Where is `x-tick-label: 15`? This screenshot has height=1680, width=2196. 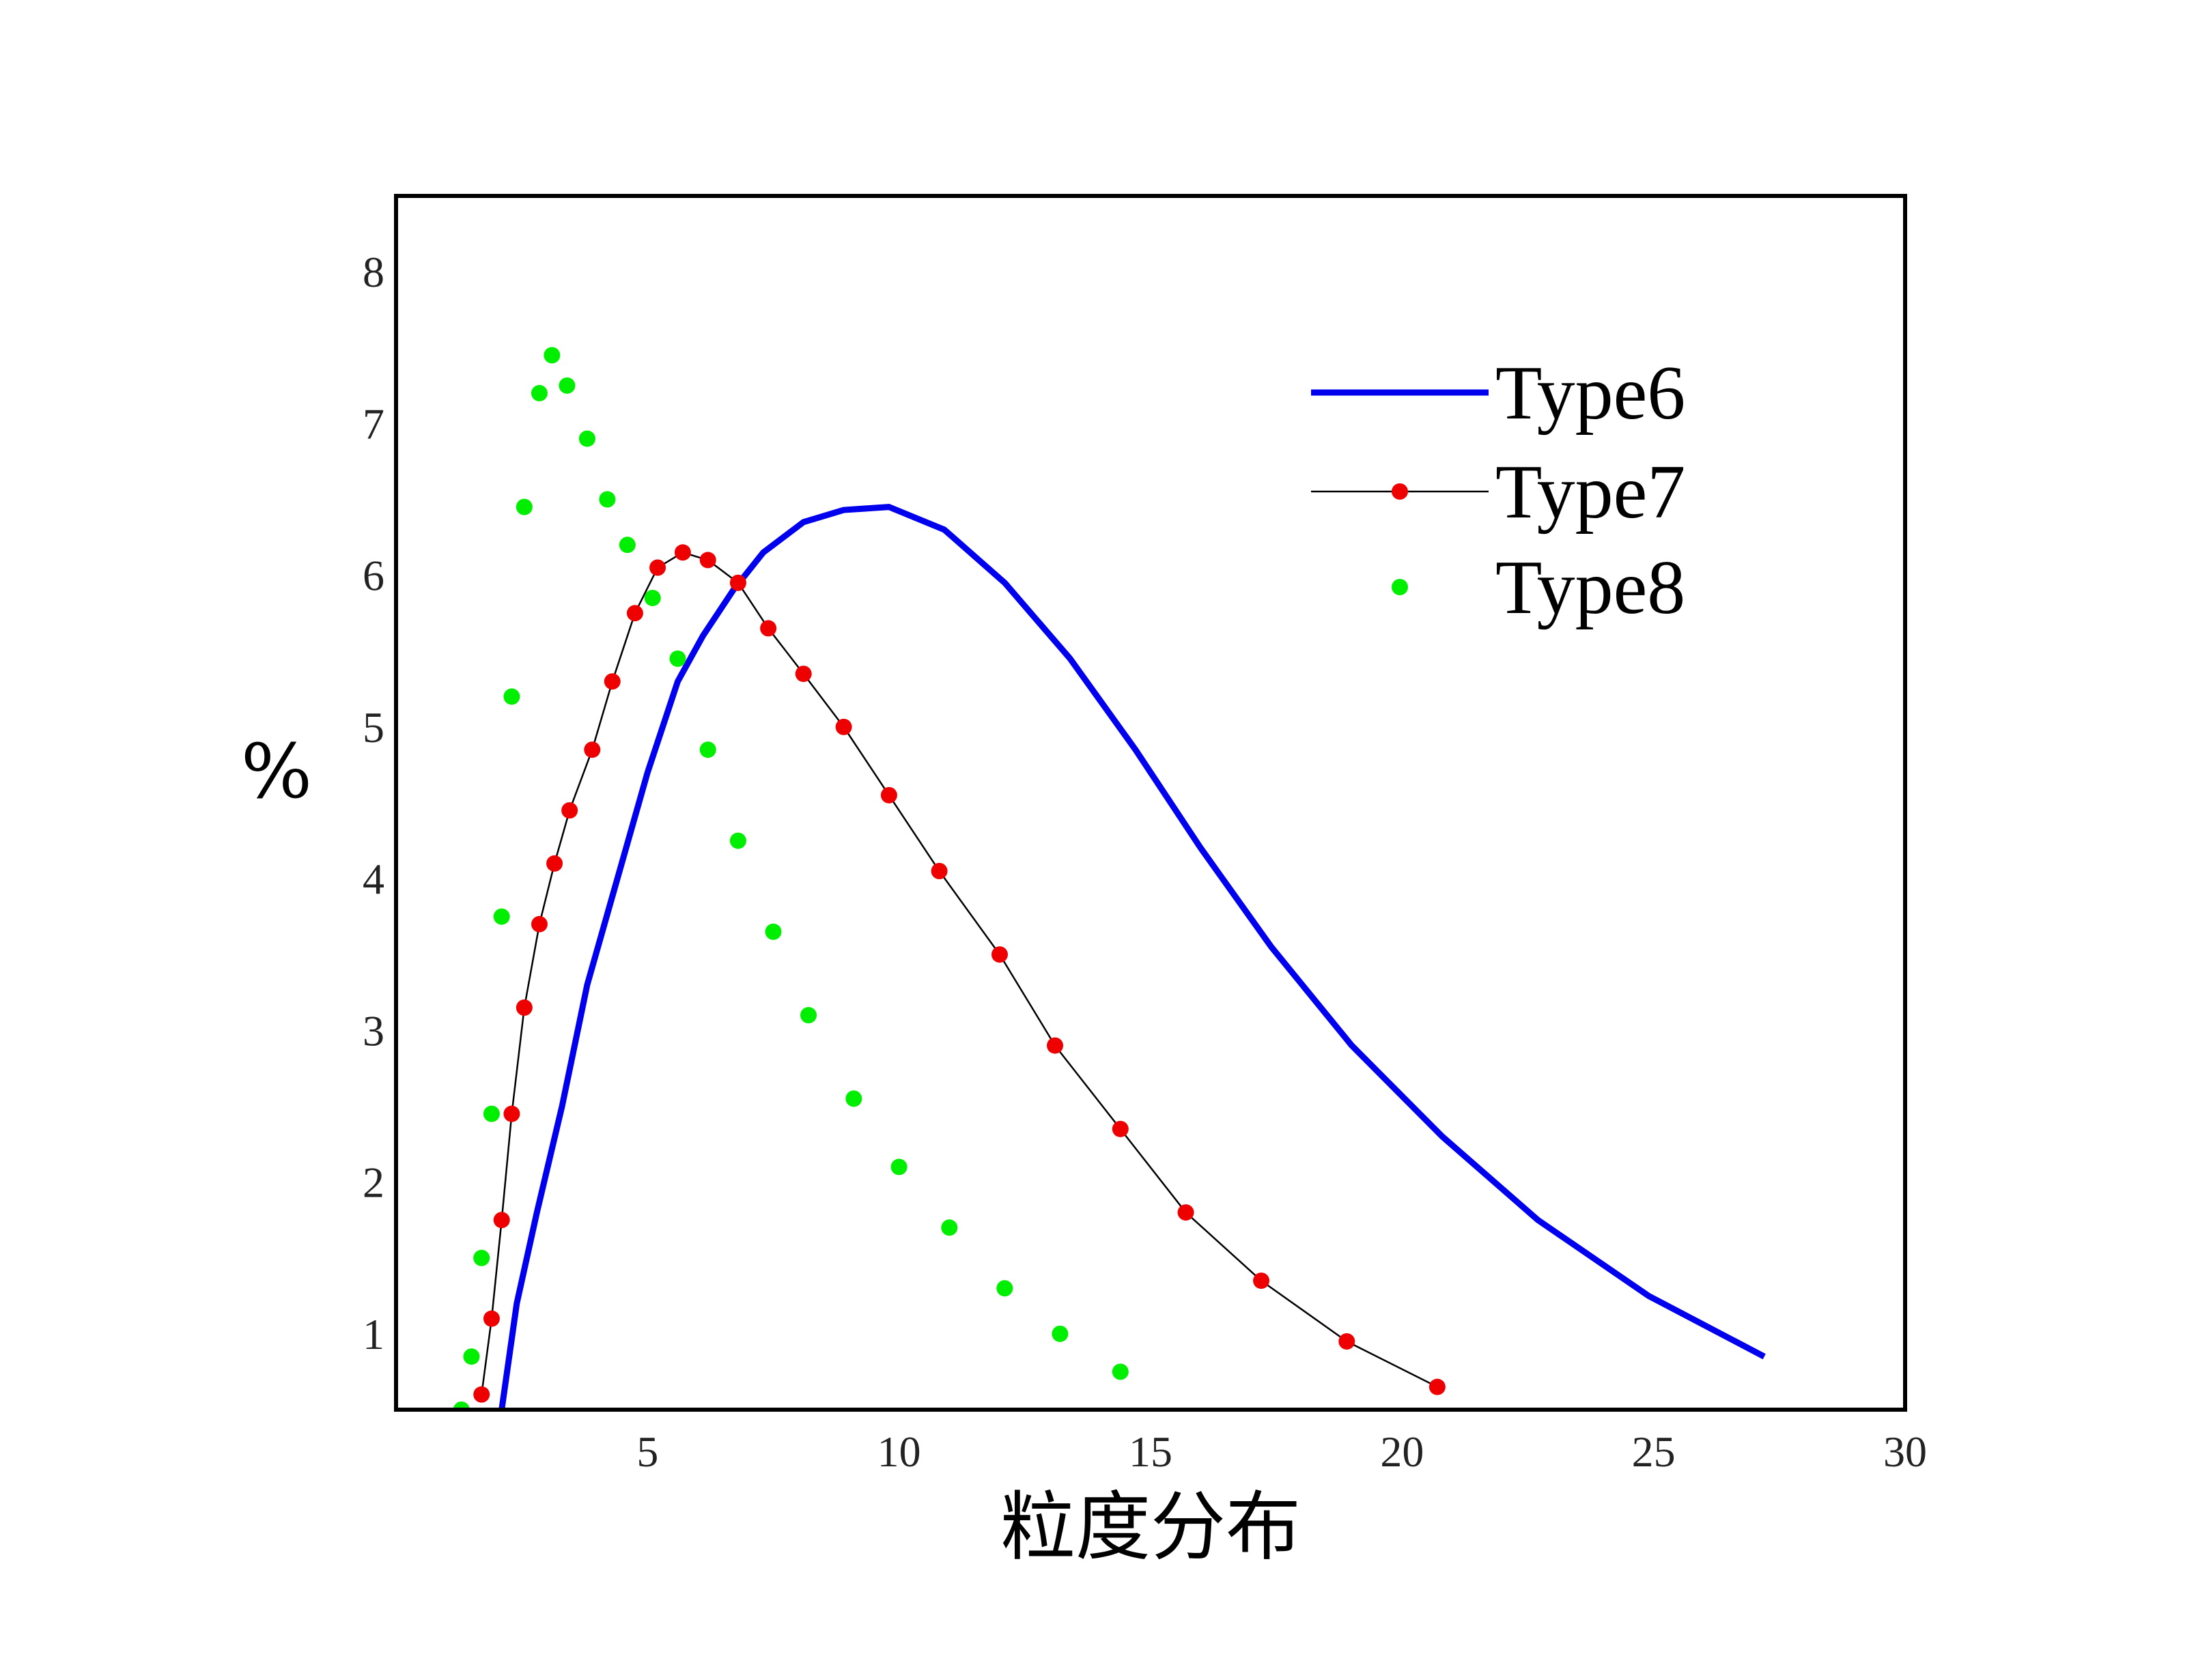 x-tick-label: 15 is located at coordinates (1150, 1451).